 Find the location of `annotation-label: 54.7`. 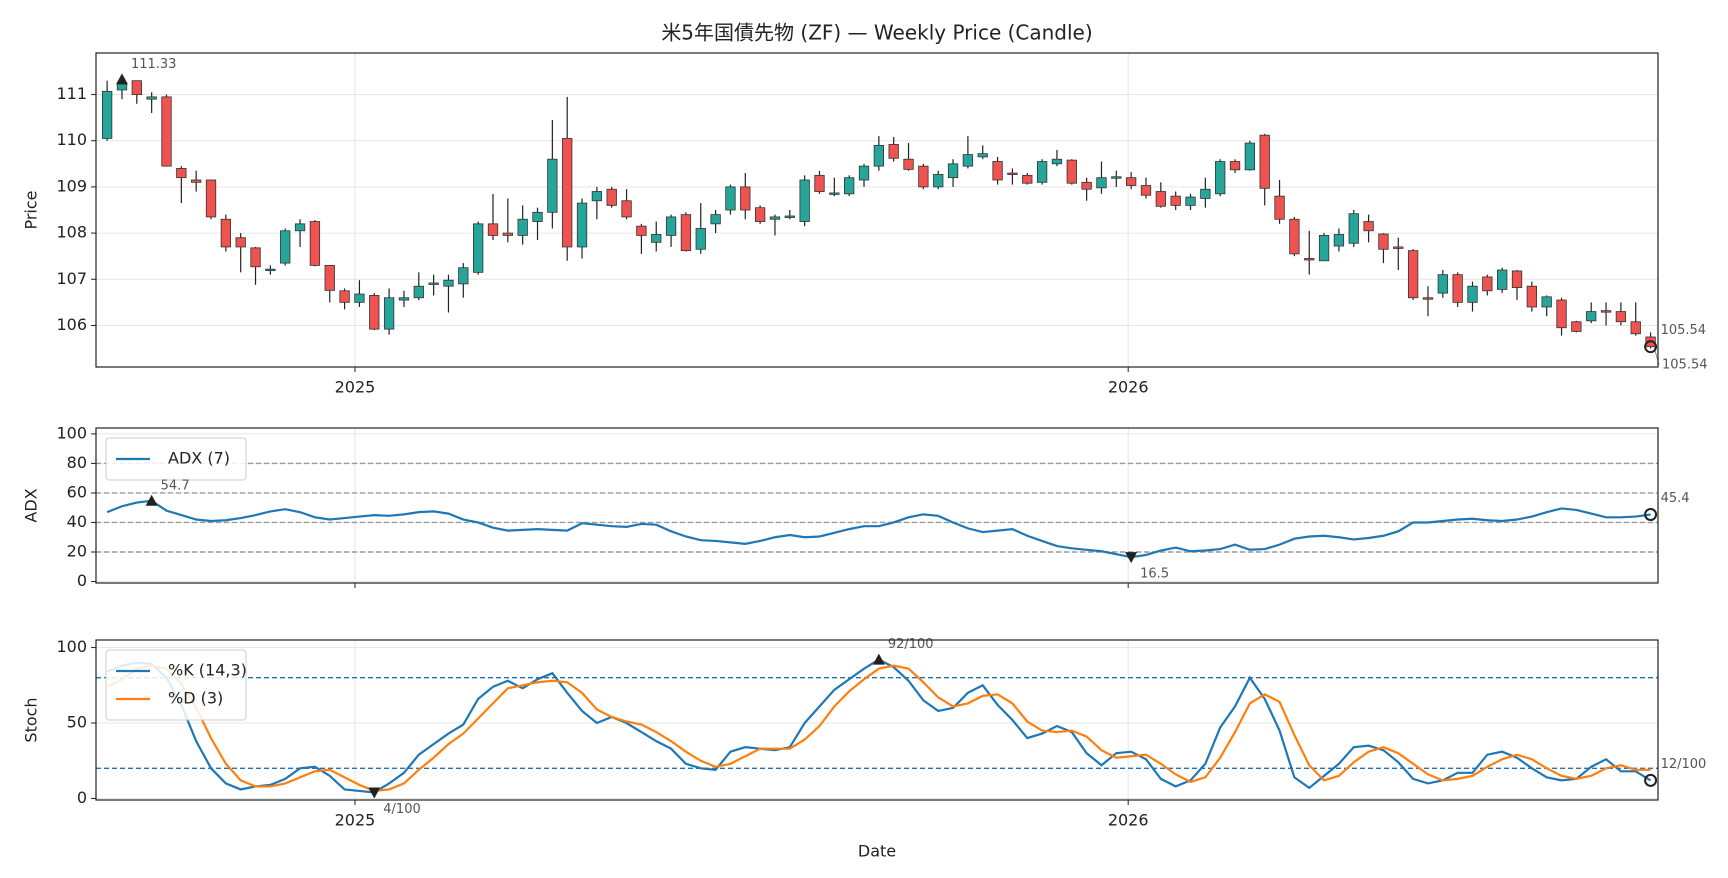

annotation-label: 54.7 is located at coordinates (175, 485).